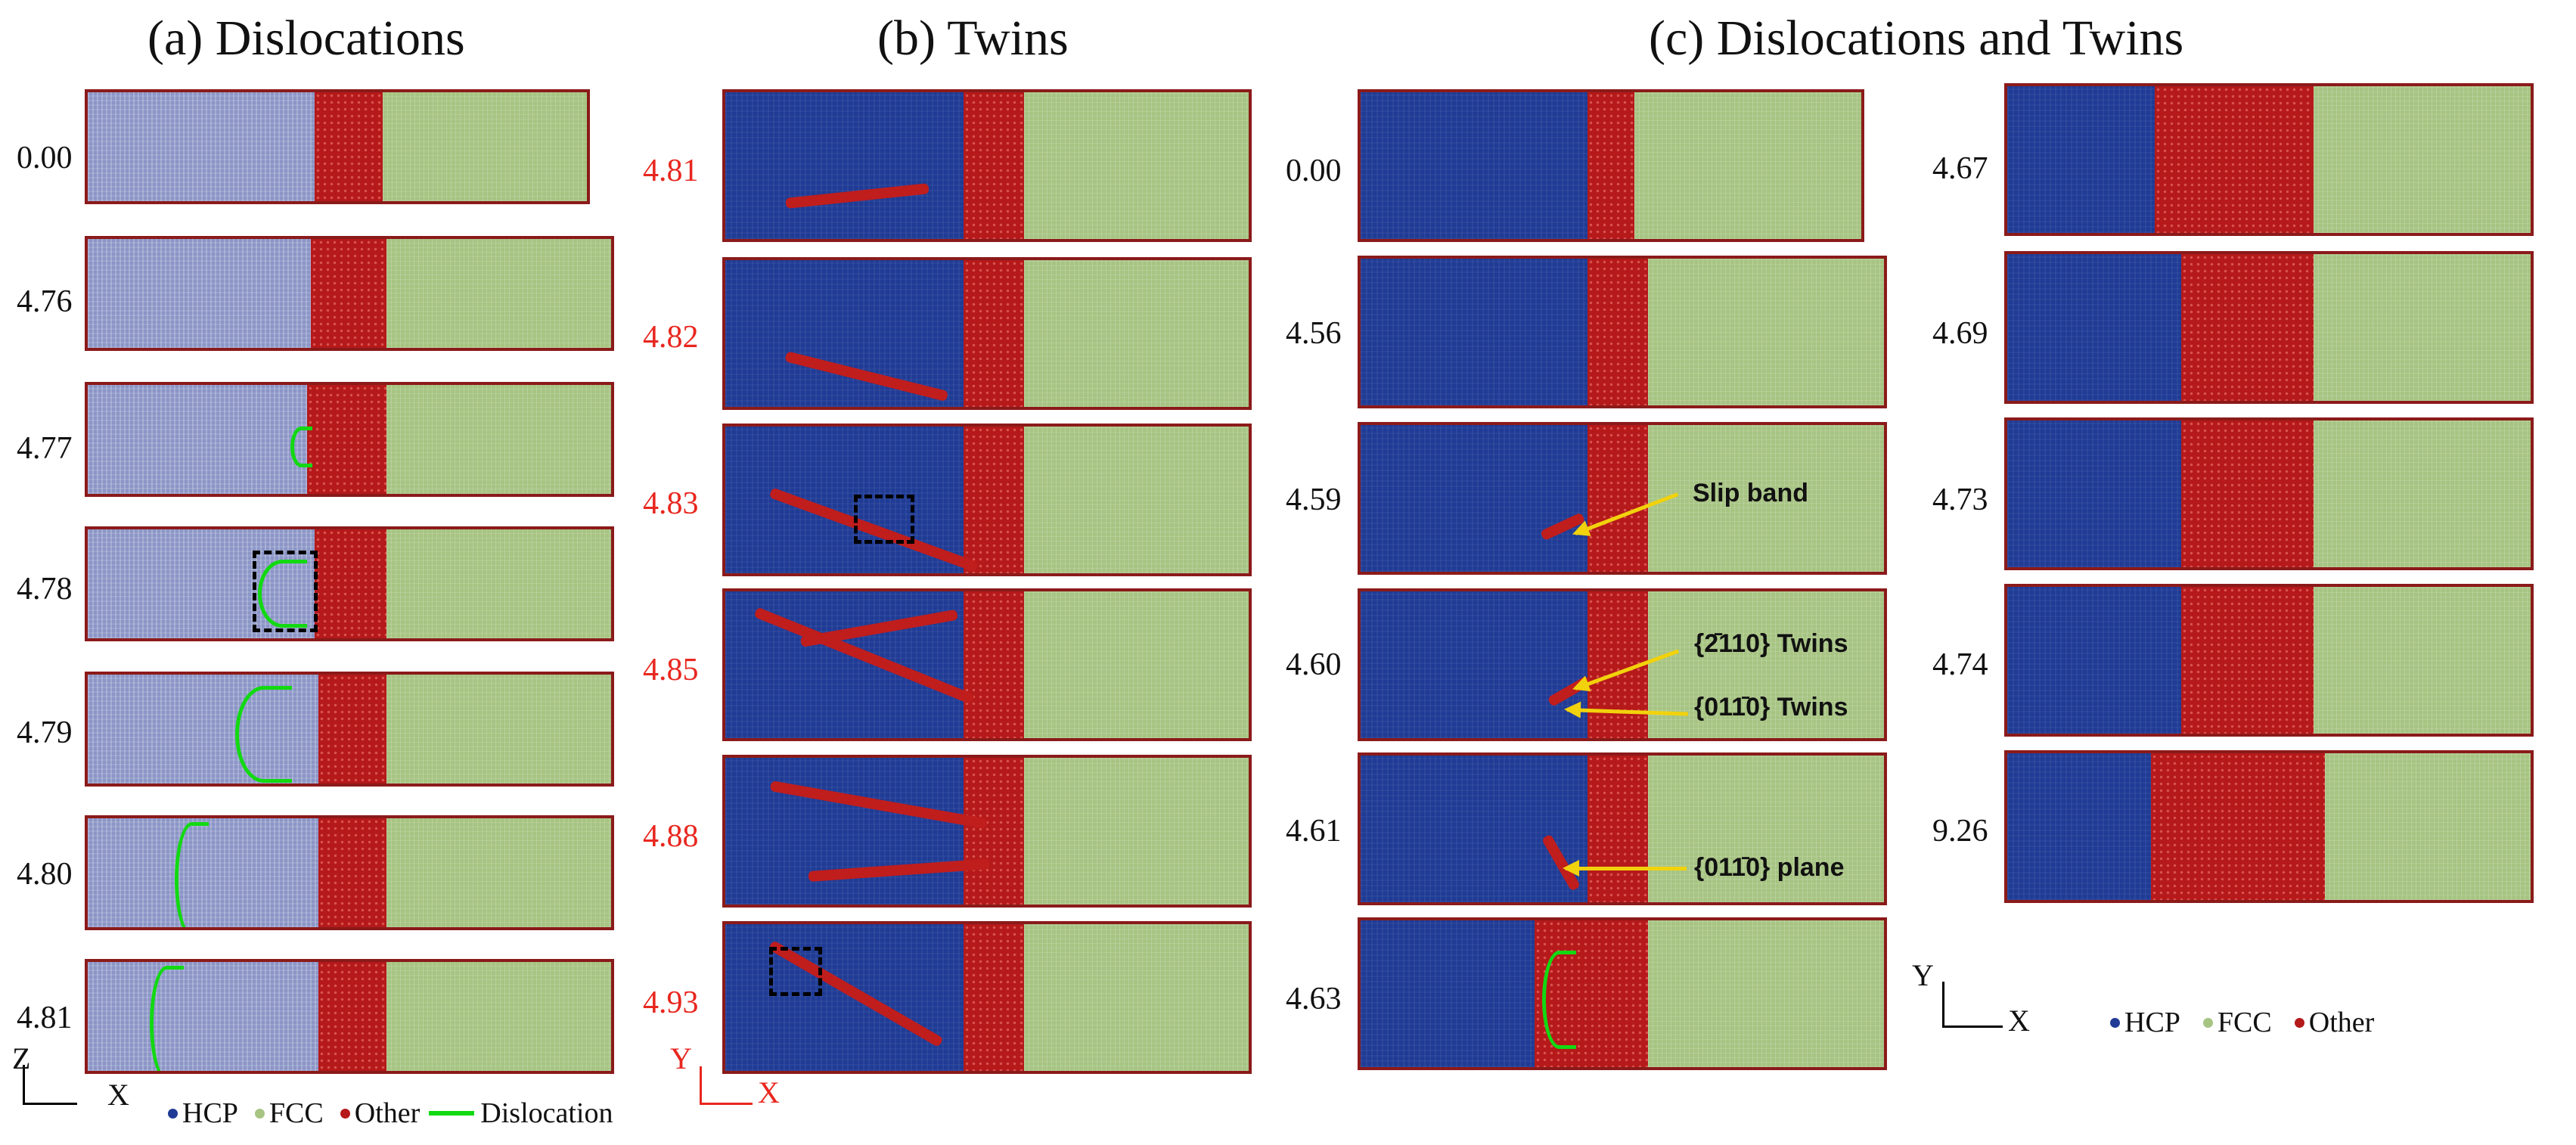  I want to click on legend-dislocation: Dislocation, so click(546, 1113).